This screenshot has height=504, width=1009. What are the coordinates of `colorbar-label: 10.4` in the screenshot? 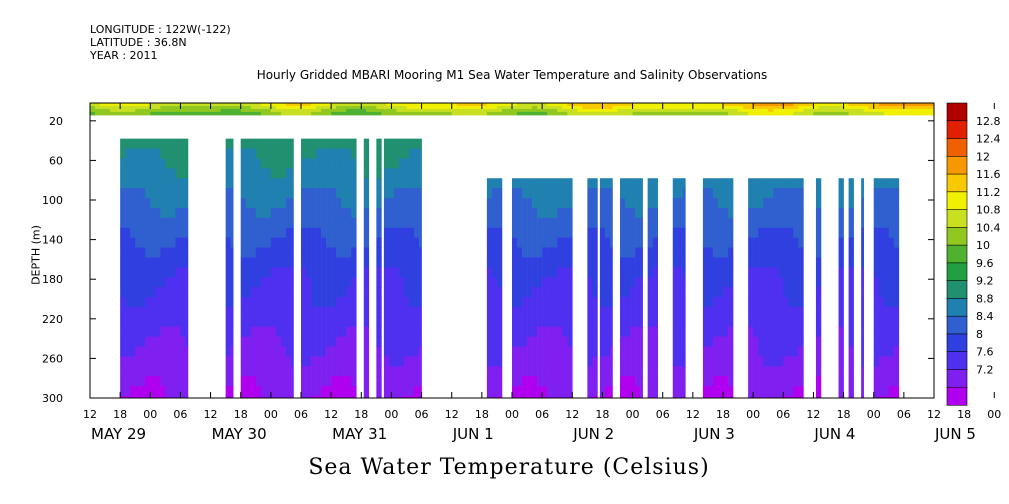 It's located at (988, 227).